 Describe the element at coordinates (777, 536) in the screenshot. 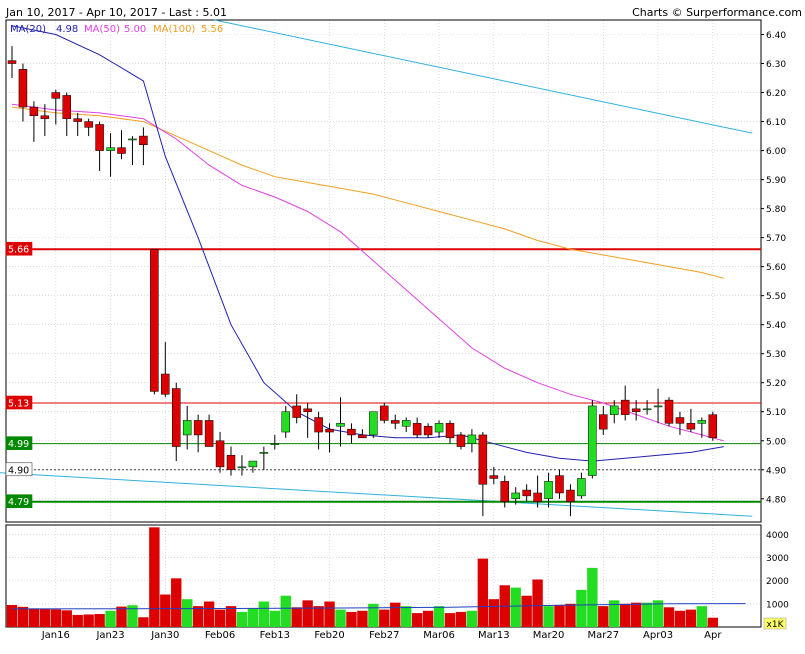

I see `volume-tick-label: 4000` at that location.